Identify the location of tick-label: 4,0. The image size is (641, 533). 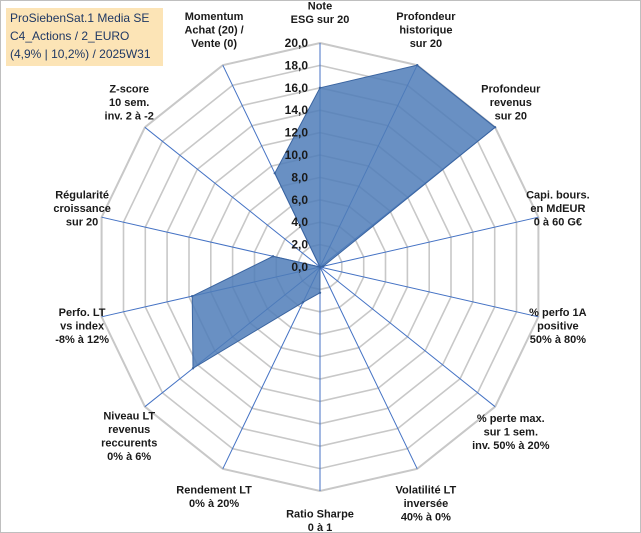
(299, 222).